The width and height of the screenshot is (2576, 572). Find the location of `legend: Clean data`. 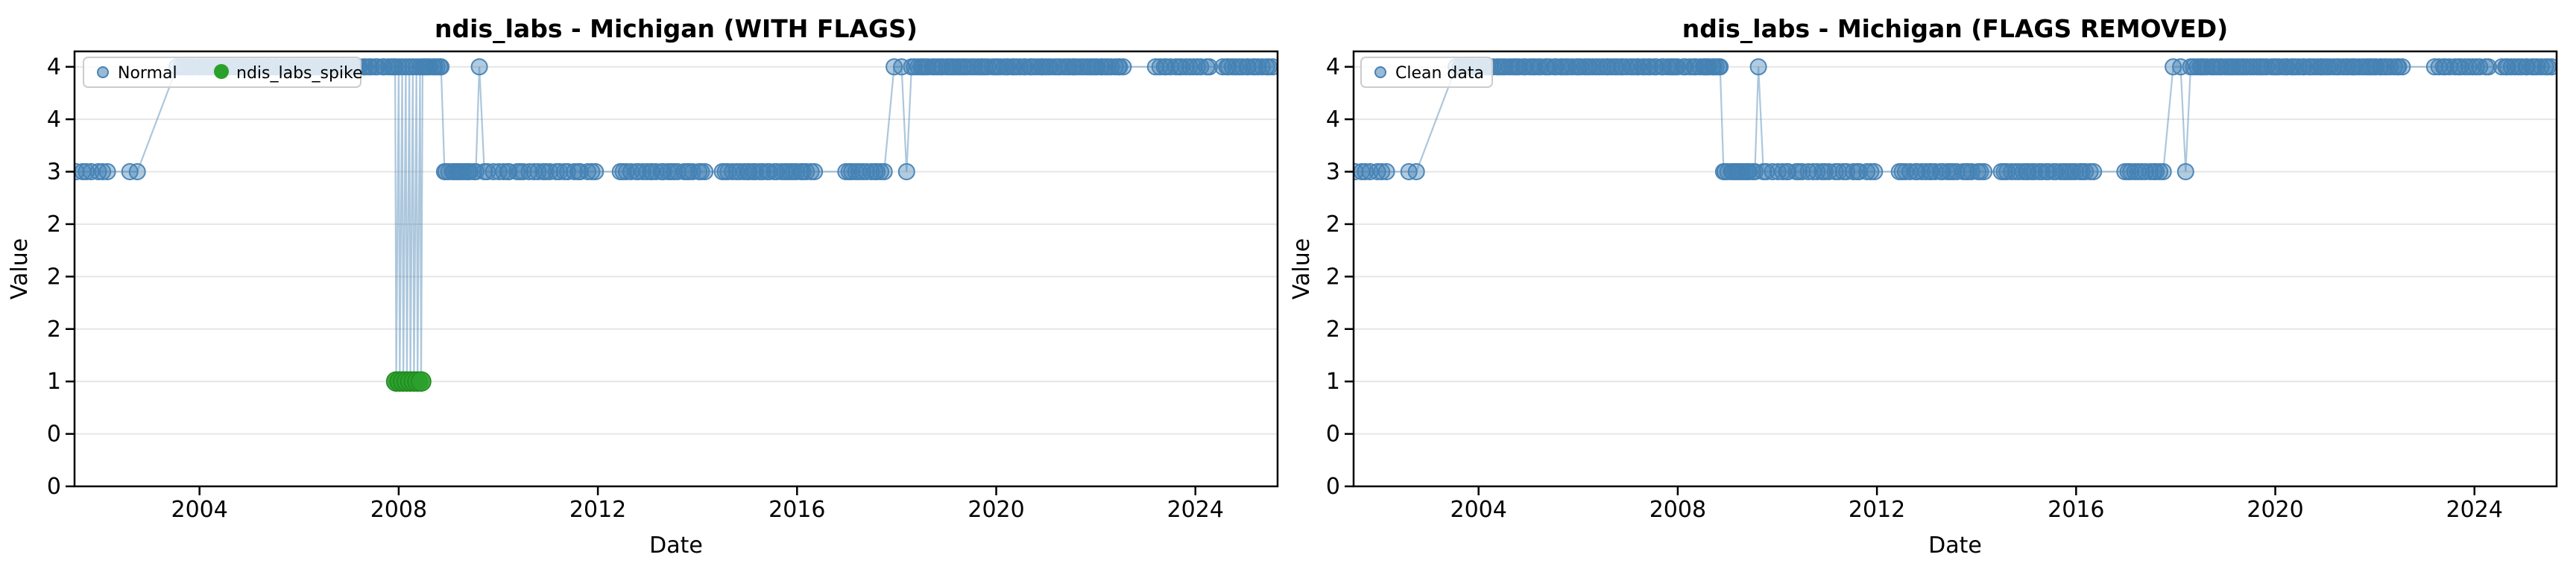

legend: Clean data is located at coordinates (1426, 72).